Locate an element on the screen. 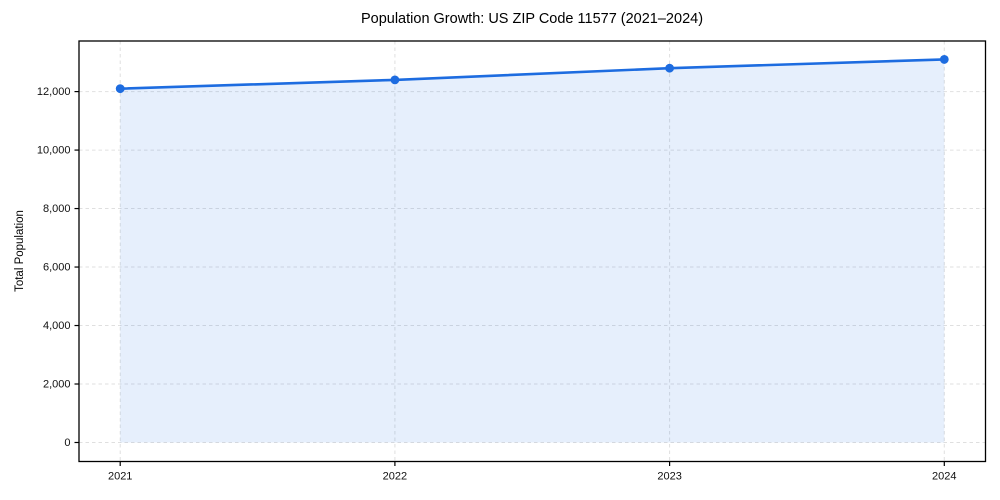 This screenshot has height=500, width=1000. x-tick-label: 2022 is located at coordinates (395, 477).